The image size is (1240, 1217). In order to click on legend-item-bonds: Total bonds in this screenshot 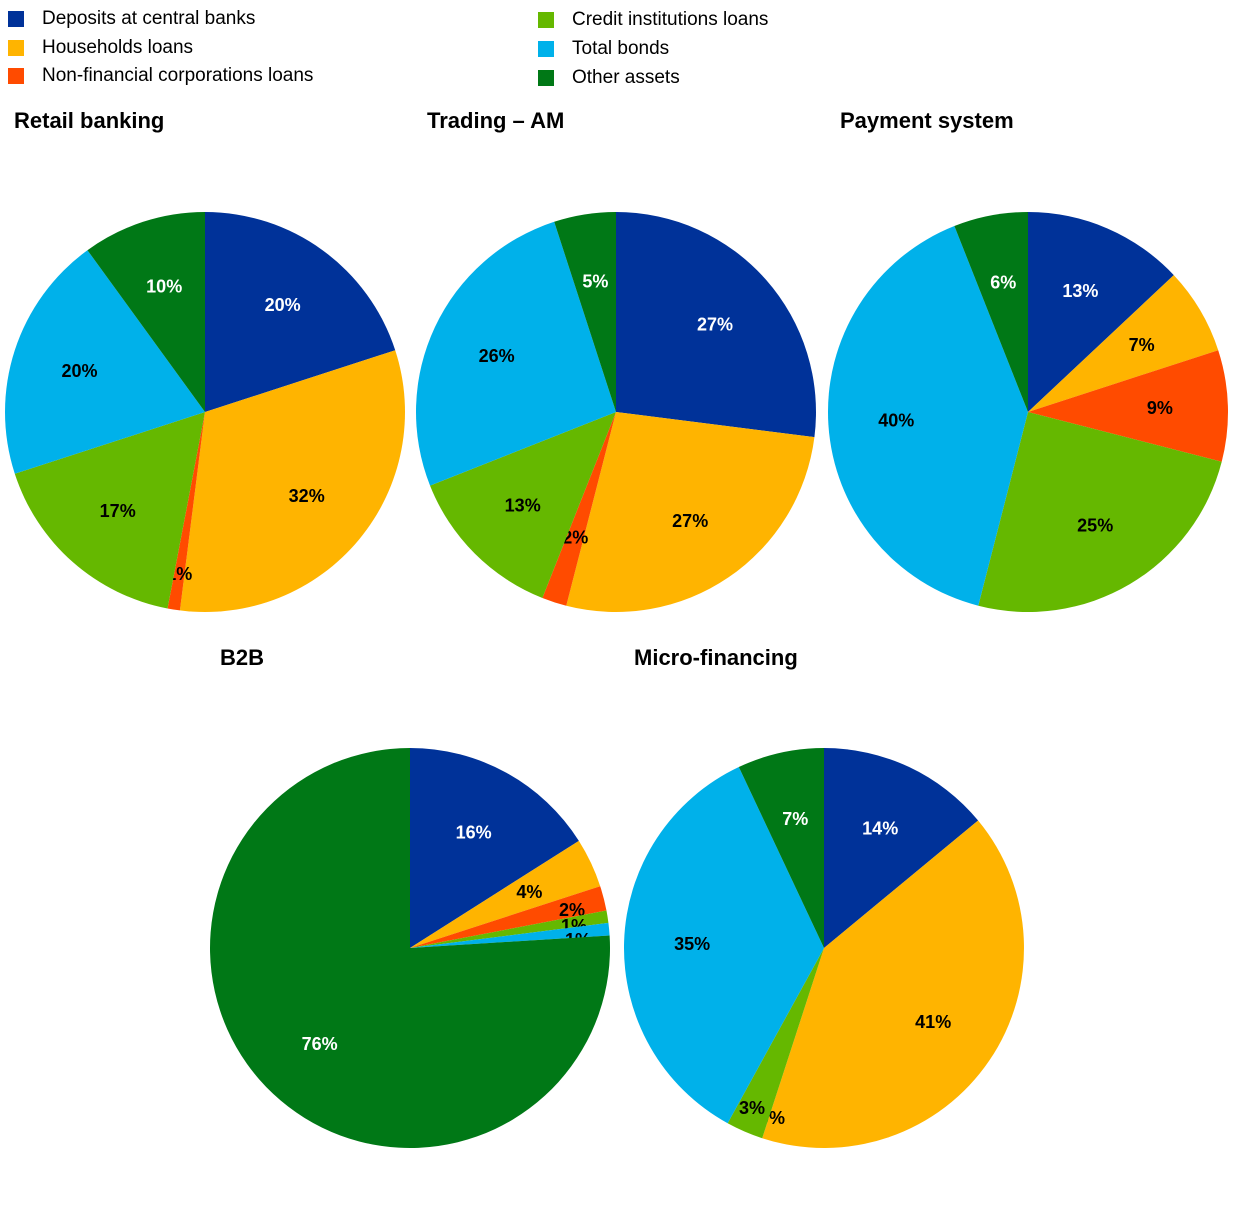, I will do `click(603, 49)`.